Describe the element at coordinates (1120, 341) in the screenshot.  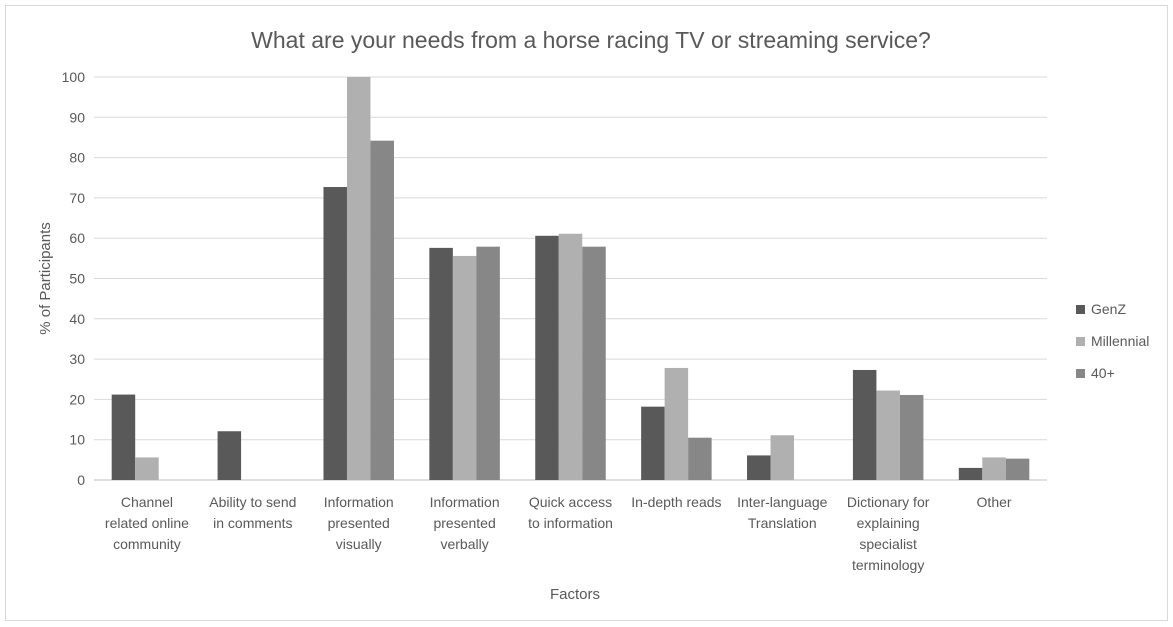
I see `legend-label: Millennial` at that location.